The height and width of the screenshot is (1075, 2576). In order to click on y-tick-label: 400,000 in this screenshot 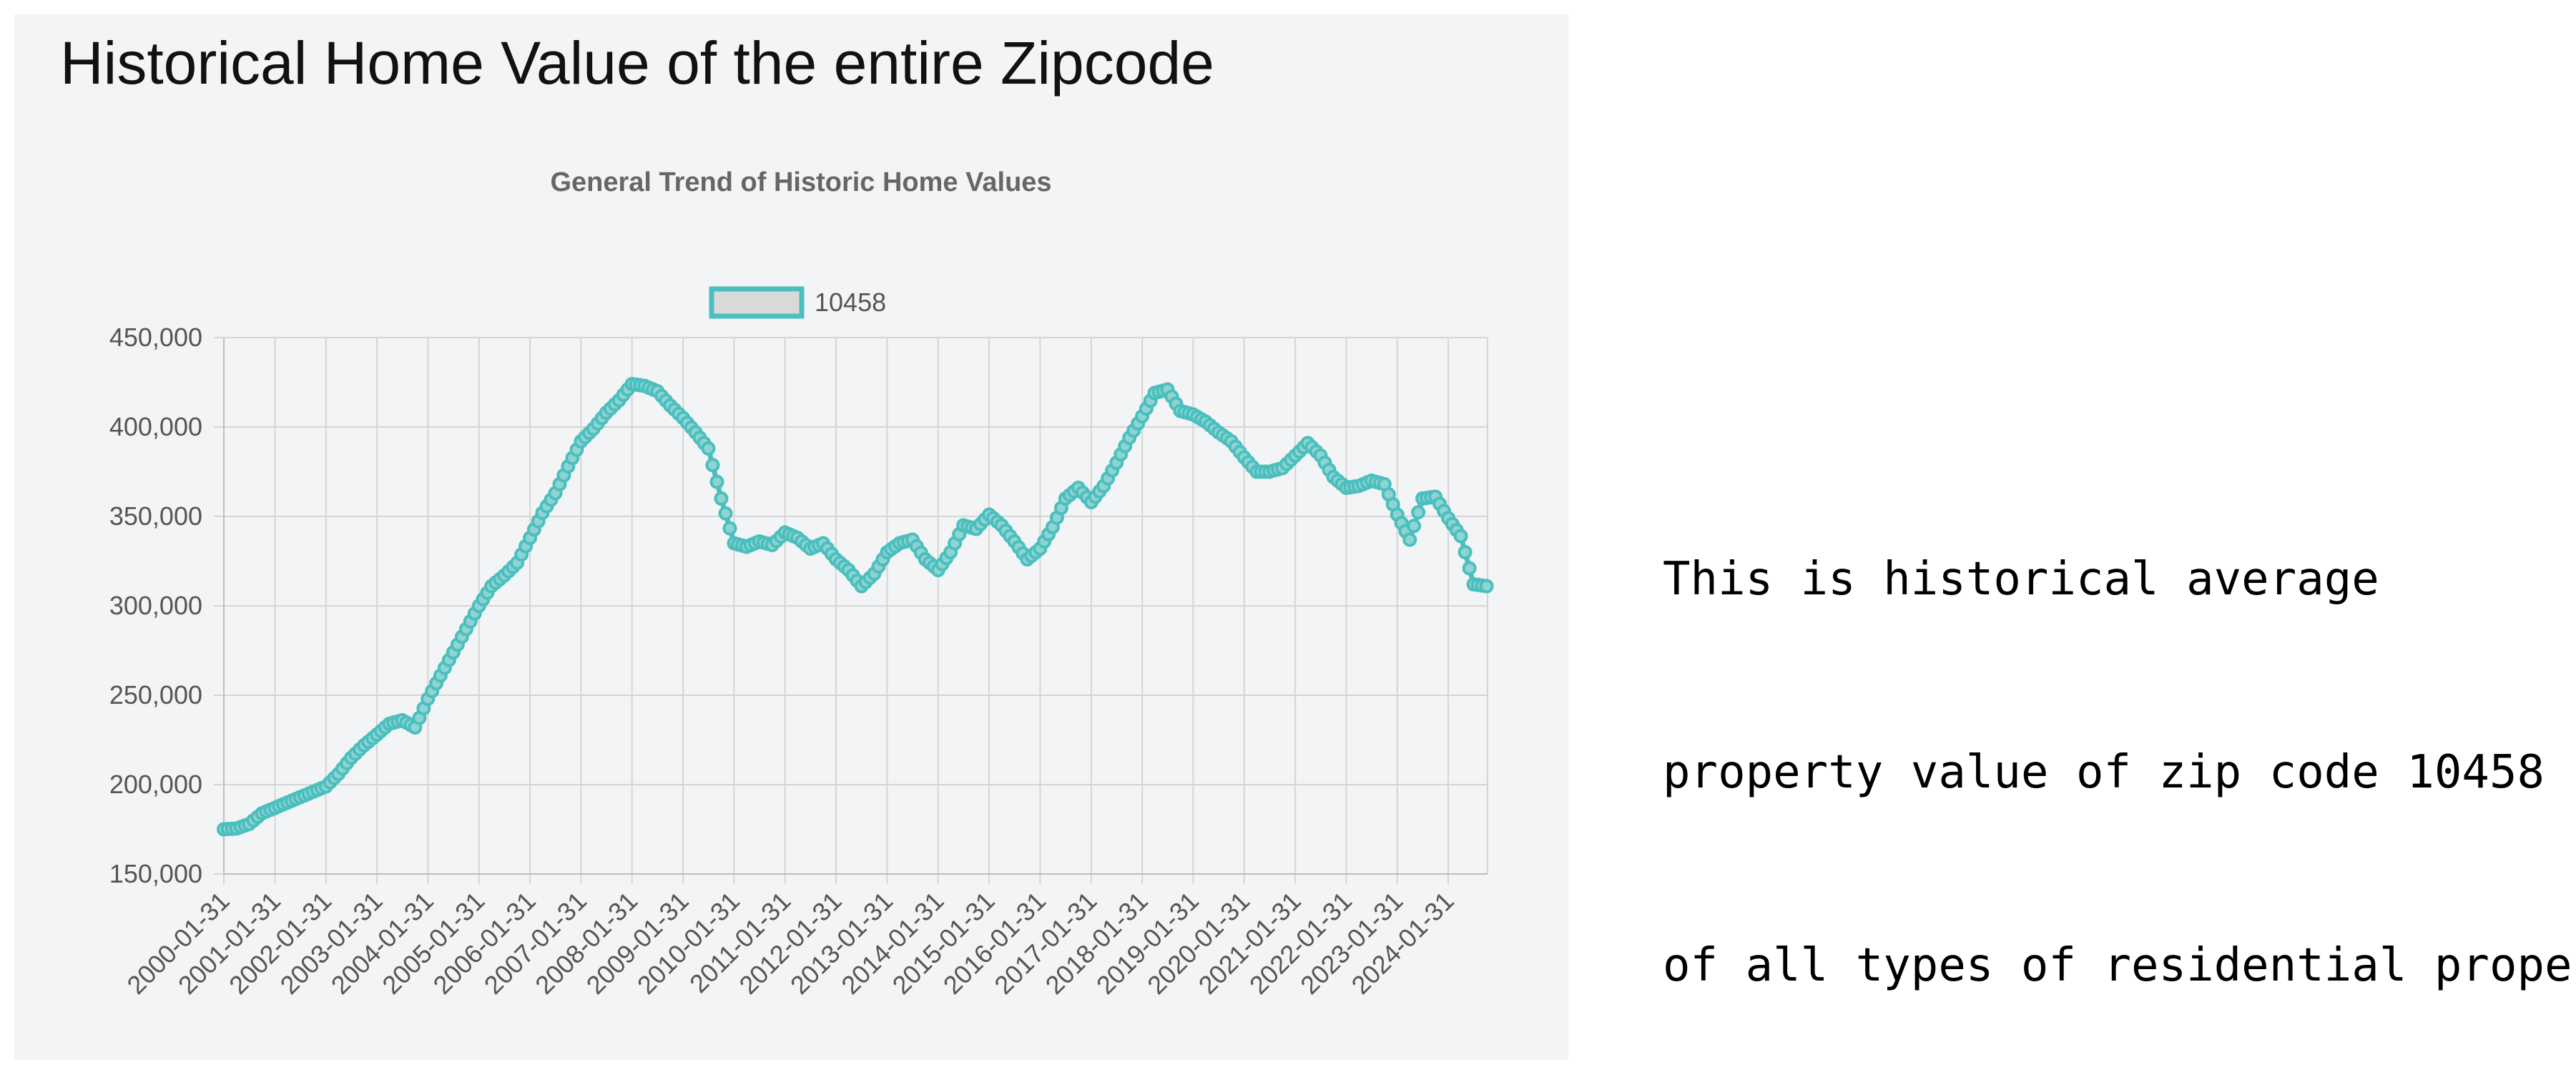, I will do `click(156, 426)`.